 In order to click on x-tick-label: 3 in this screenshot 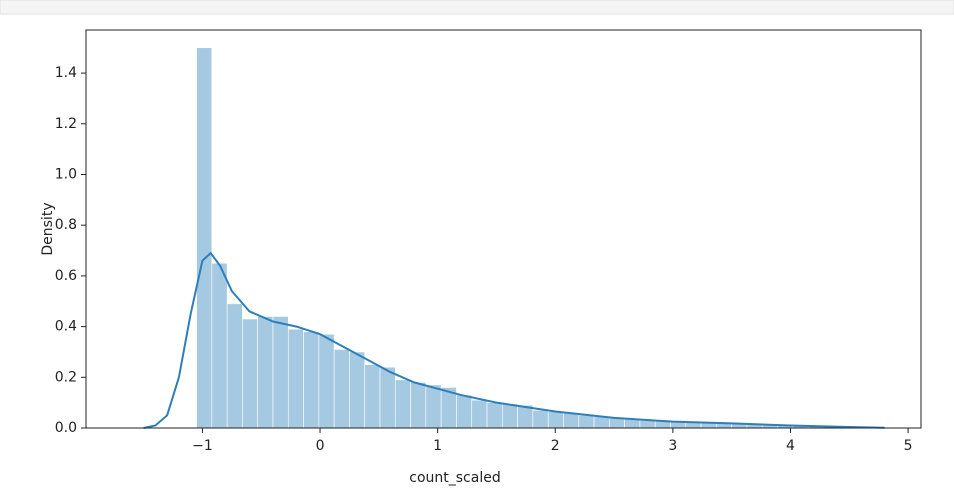, I will do `click(672, 446)`.